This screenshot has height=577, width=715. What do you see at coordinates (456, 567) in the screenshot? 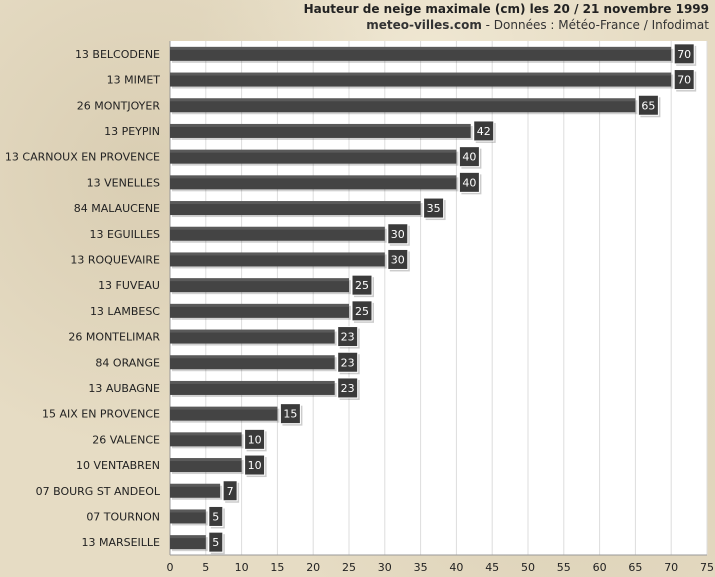
I see `x-tick-label: 40` at bounding box center [456, 567].